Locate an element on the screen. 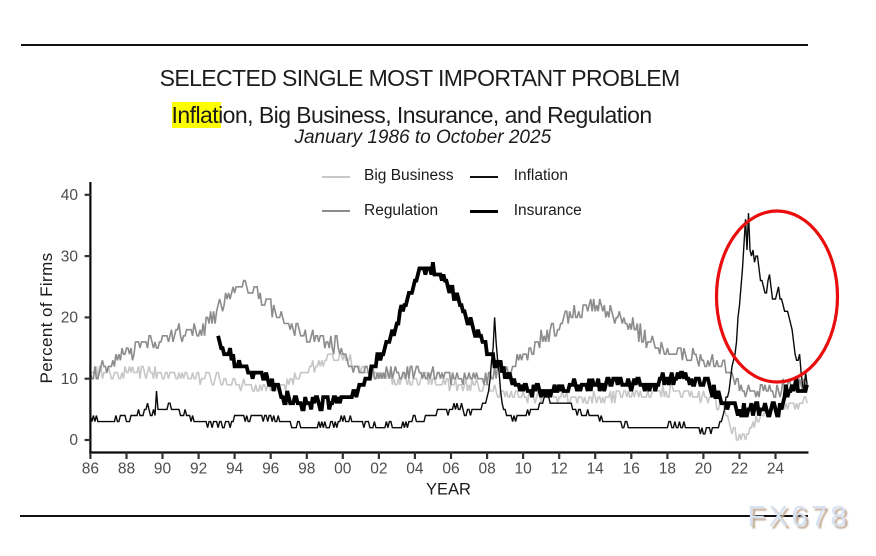 Image resolution: width=876 pixels, height=556 pixels. svg-text: 18 is located at coordinates (667, 469).